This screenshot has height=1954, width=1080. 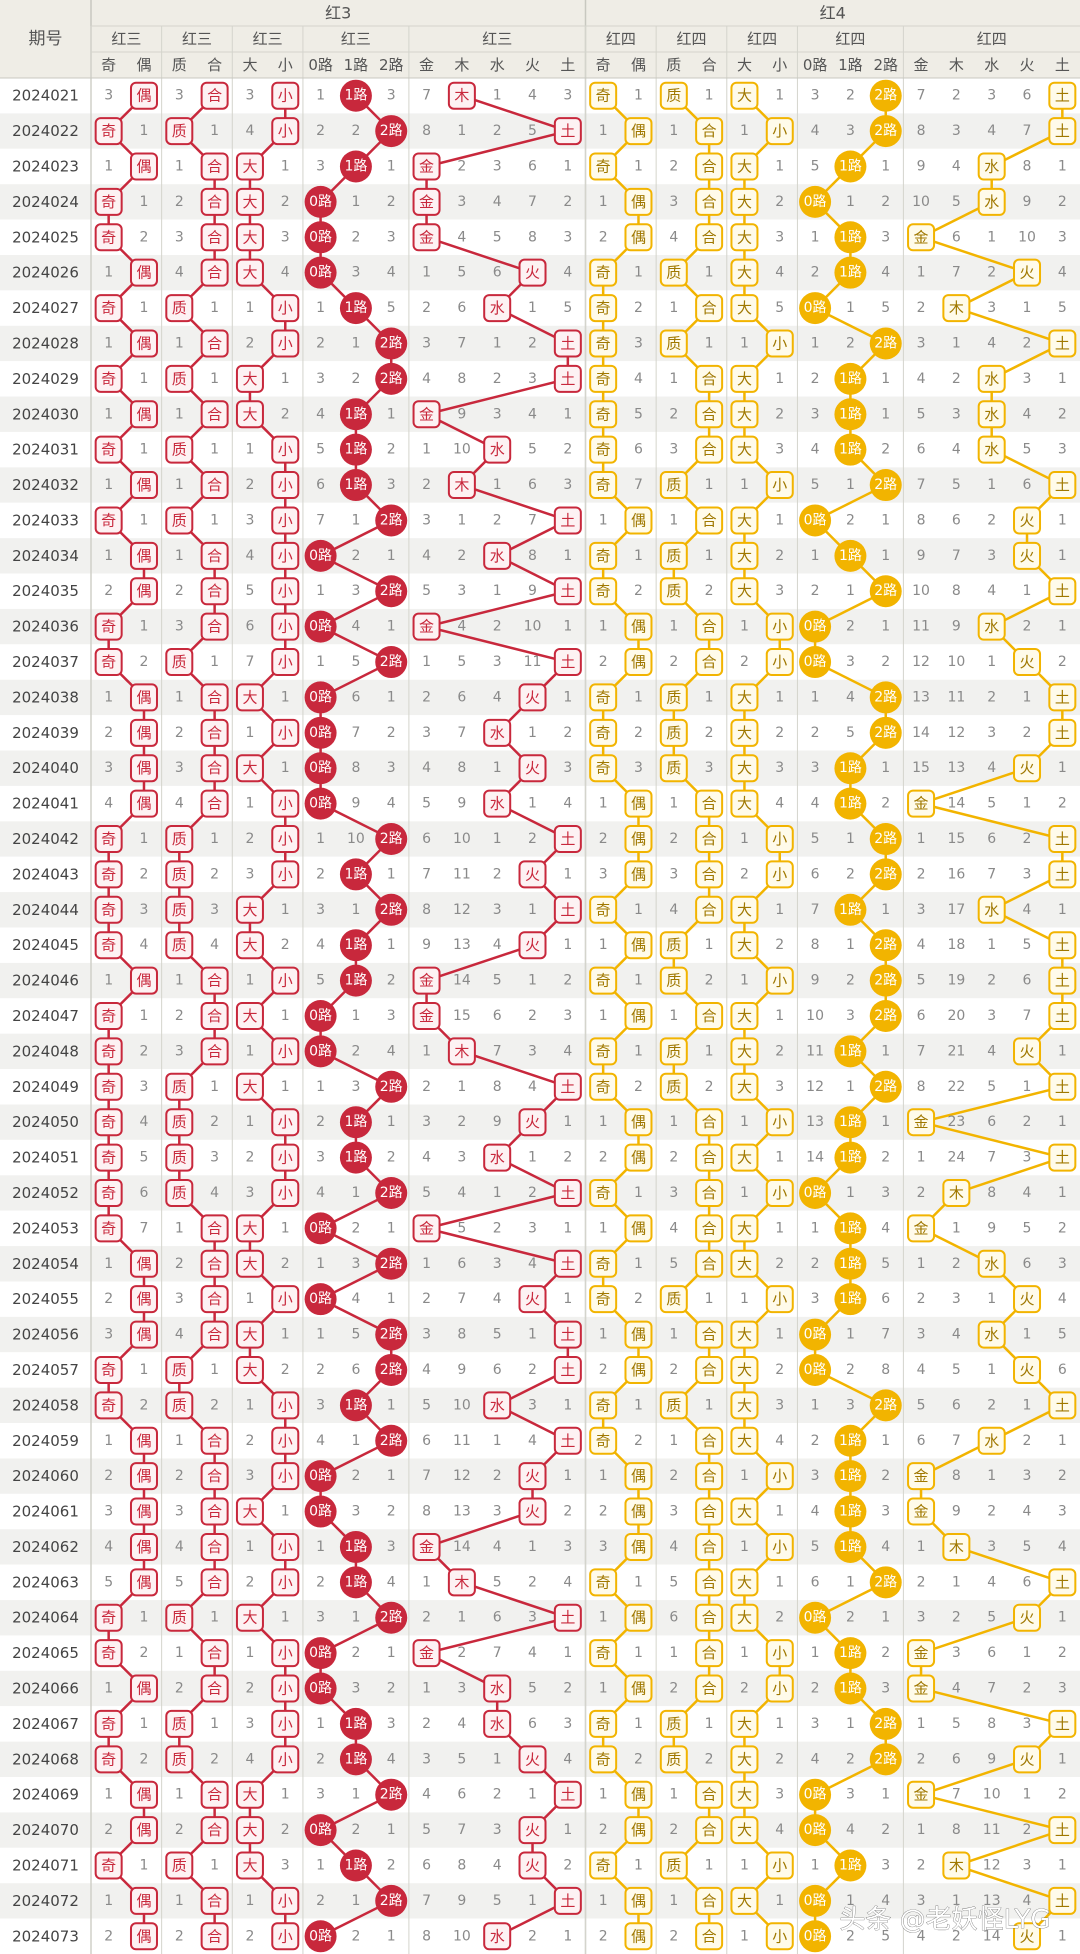 What do you see at coordinates (921, 804) in the screenshot?
I see `cell-hit: 金` at bounding box center [921, 804].